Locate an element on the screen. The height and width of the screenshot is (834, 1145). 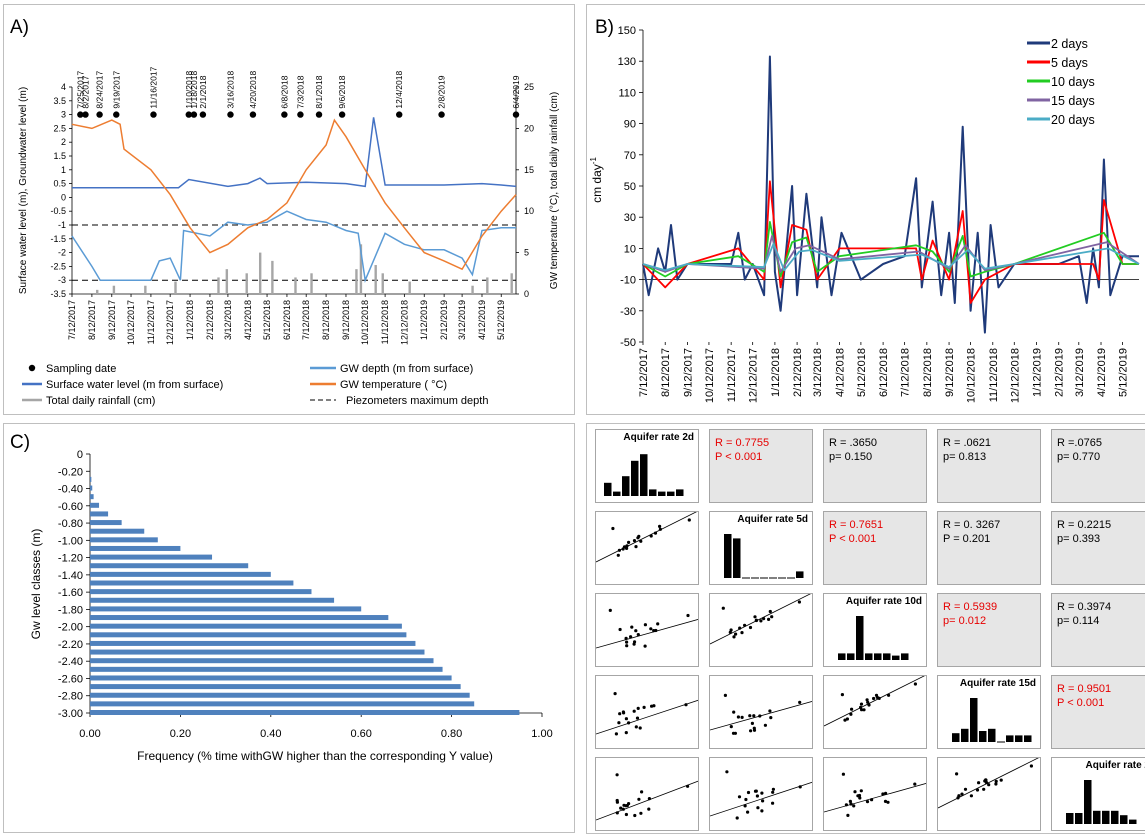
b-y-axis-label: cm day-1 is located at coordinates (596, 180).